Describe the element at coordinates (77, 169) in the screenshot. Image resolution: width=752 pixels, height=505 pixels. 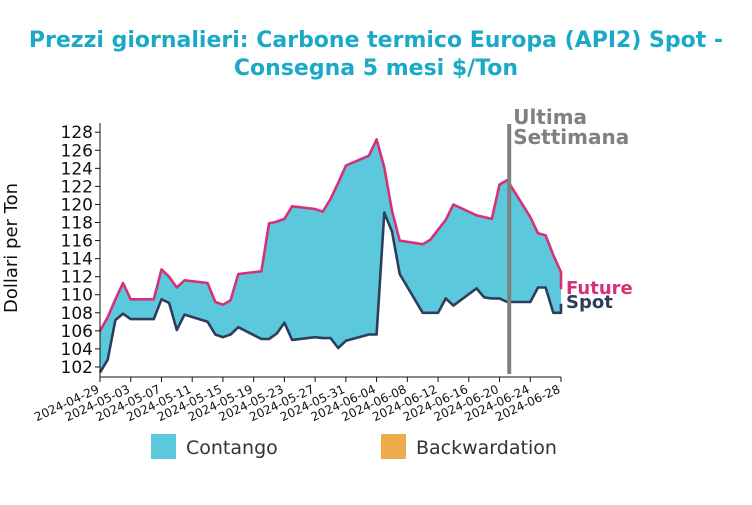
I see `y-tick-label: 124` at that location.